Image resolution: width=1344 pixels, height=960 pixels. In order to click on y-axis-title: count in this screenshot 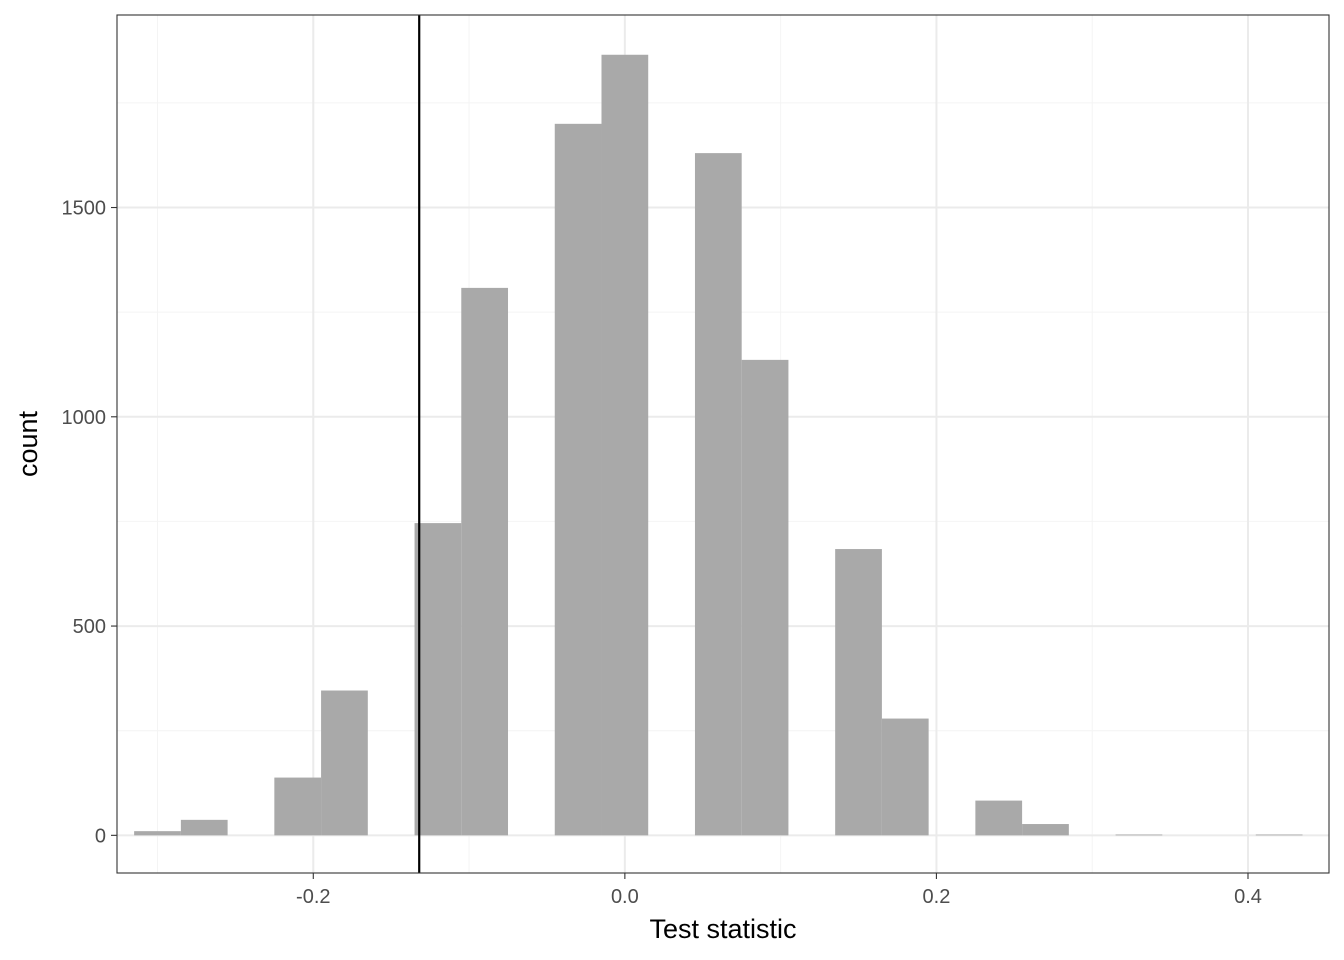, I will do `click(28, 443)`.